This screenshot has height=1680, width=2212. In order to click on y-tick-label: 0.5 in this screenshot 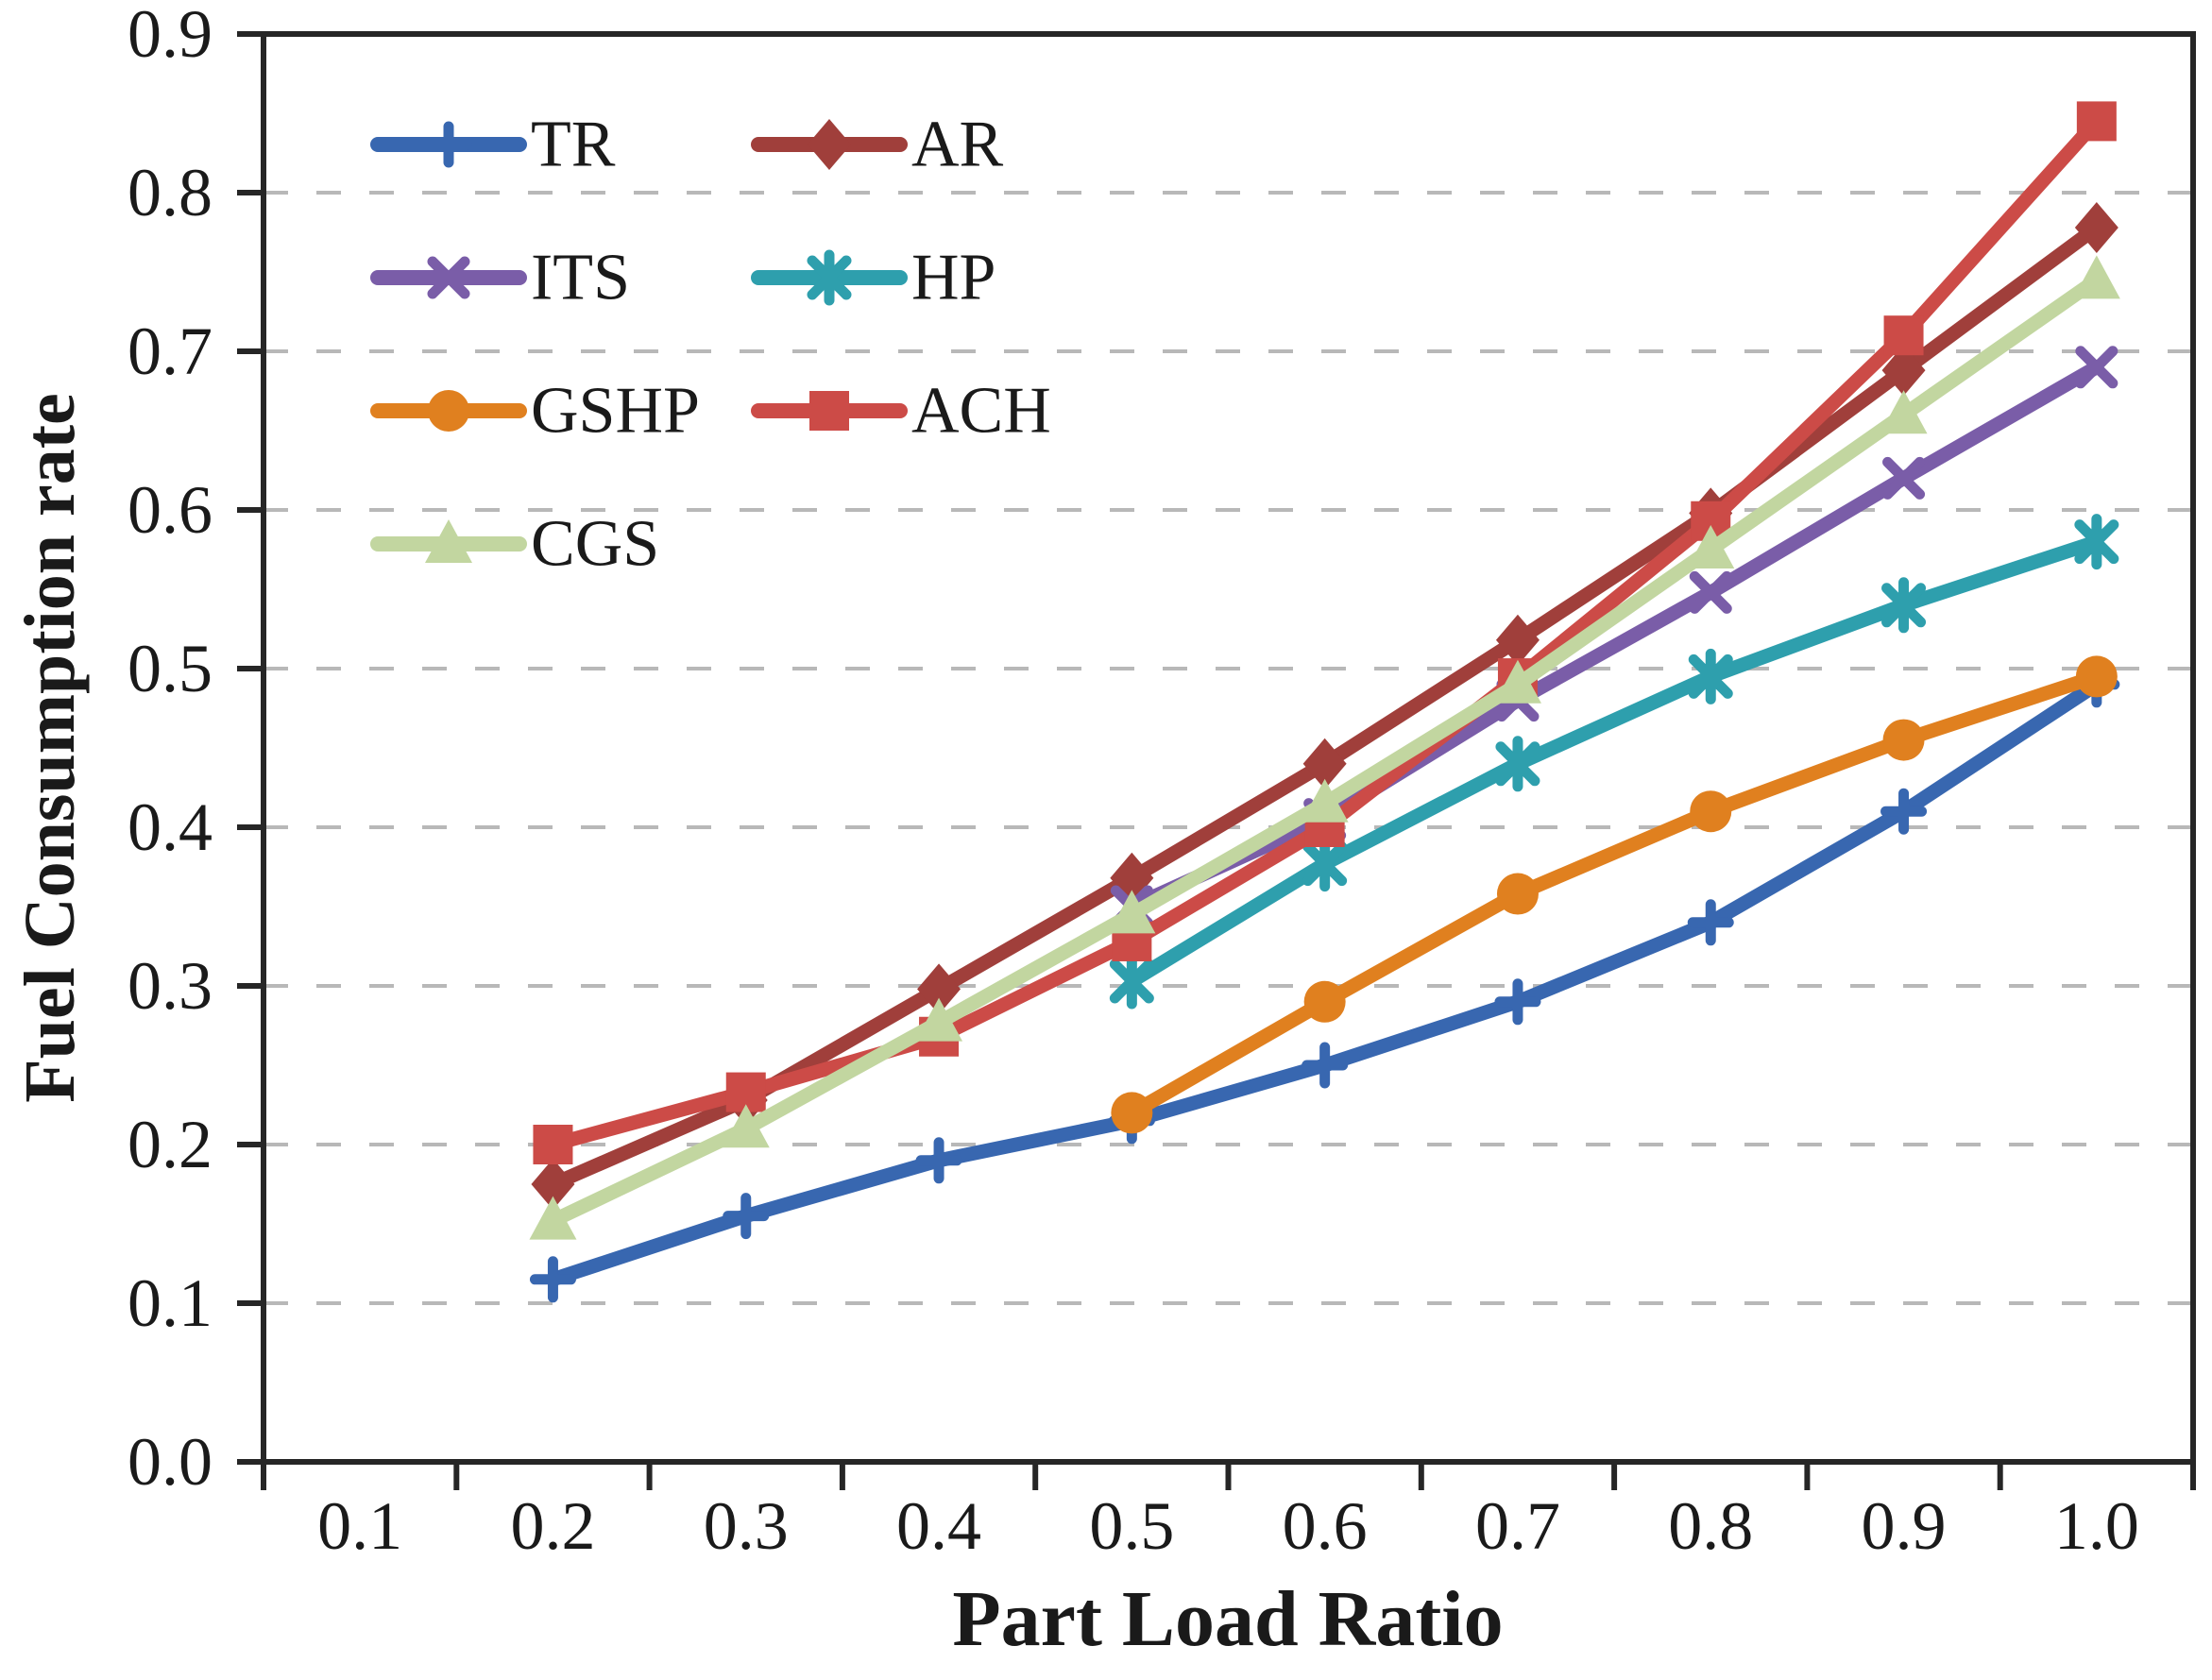, I will do `click(170, 668)`.